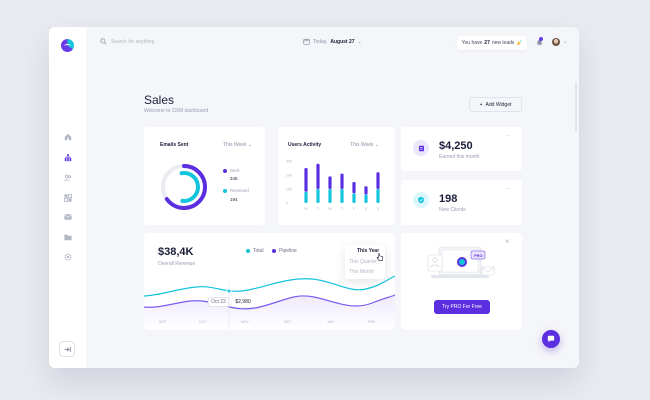  I want to click on donut-received-arc, so click(184, 187).